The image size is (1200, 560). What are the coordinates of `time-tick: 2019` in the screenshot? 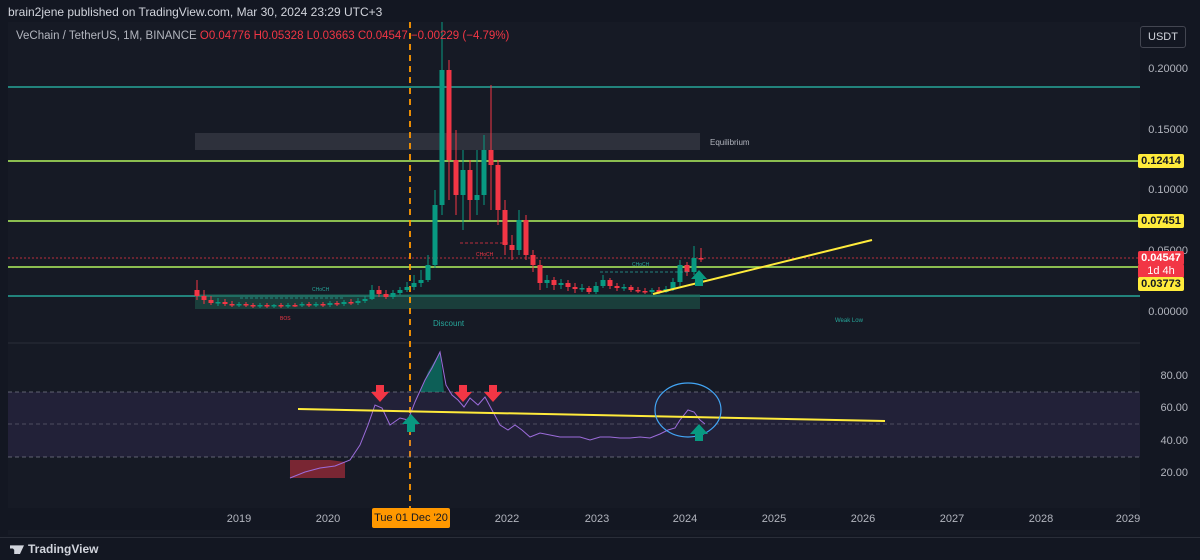 It's located at (239, 519).